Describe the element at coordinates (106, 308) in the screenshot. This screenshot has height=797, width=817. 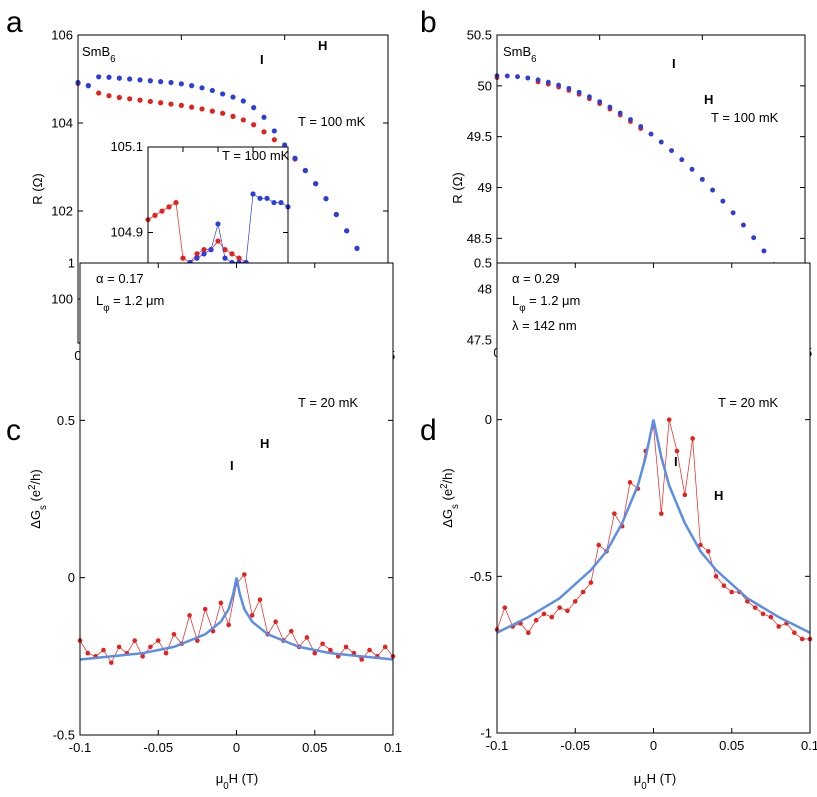
I see `text-segment: φ` at that location.